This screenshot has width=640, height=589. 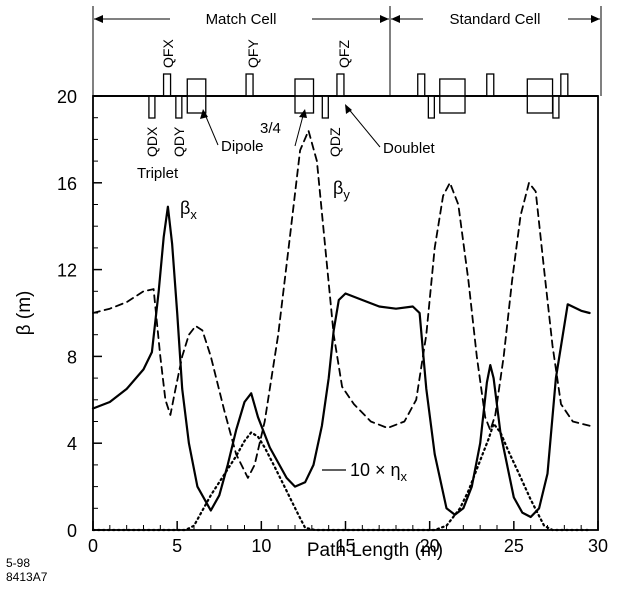 What do you see at coordinates (152, 141) in the screenshot?
I see `magnet-label-qdx: QDX` at bounding box center [152, 141].